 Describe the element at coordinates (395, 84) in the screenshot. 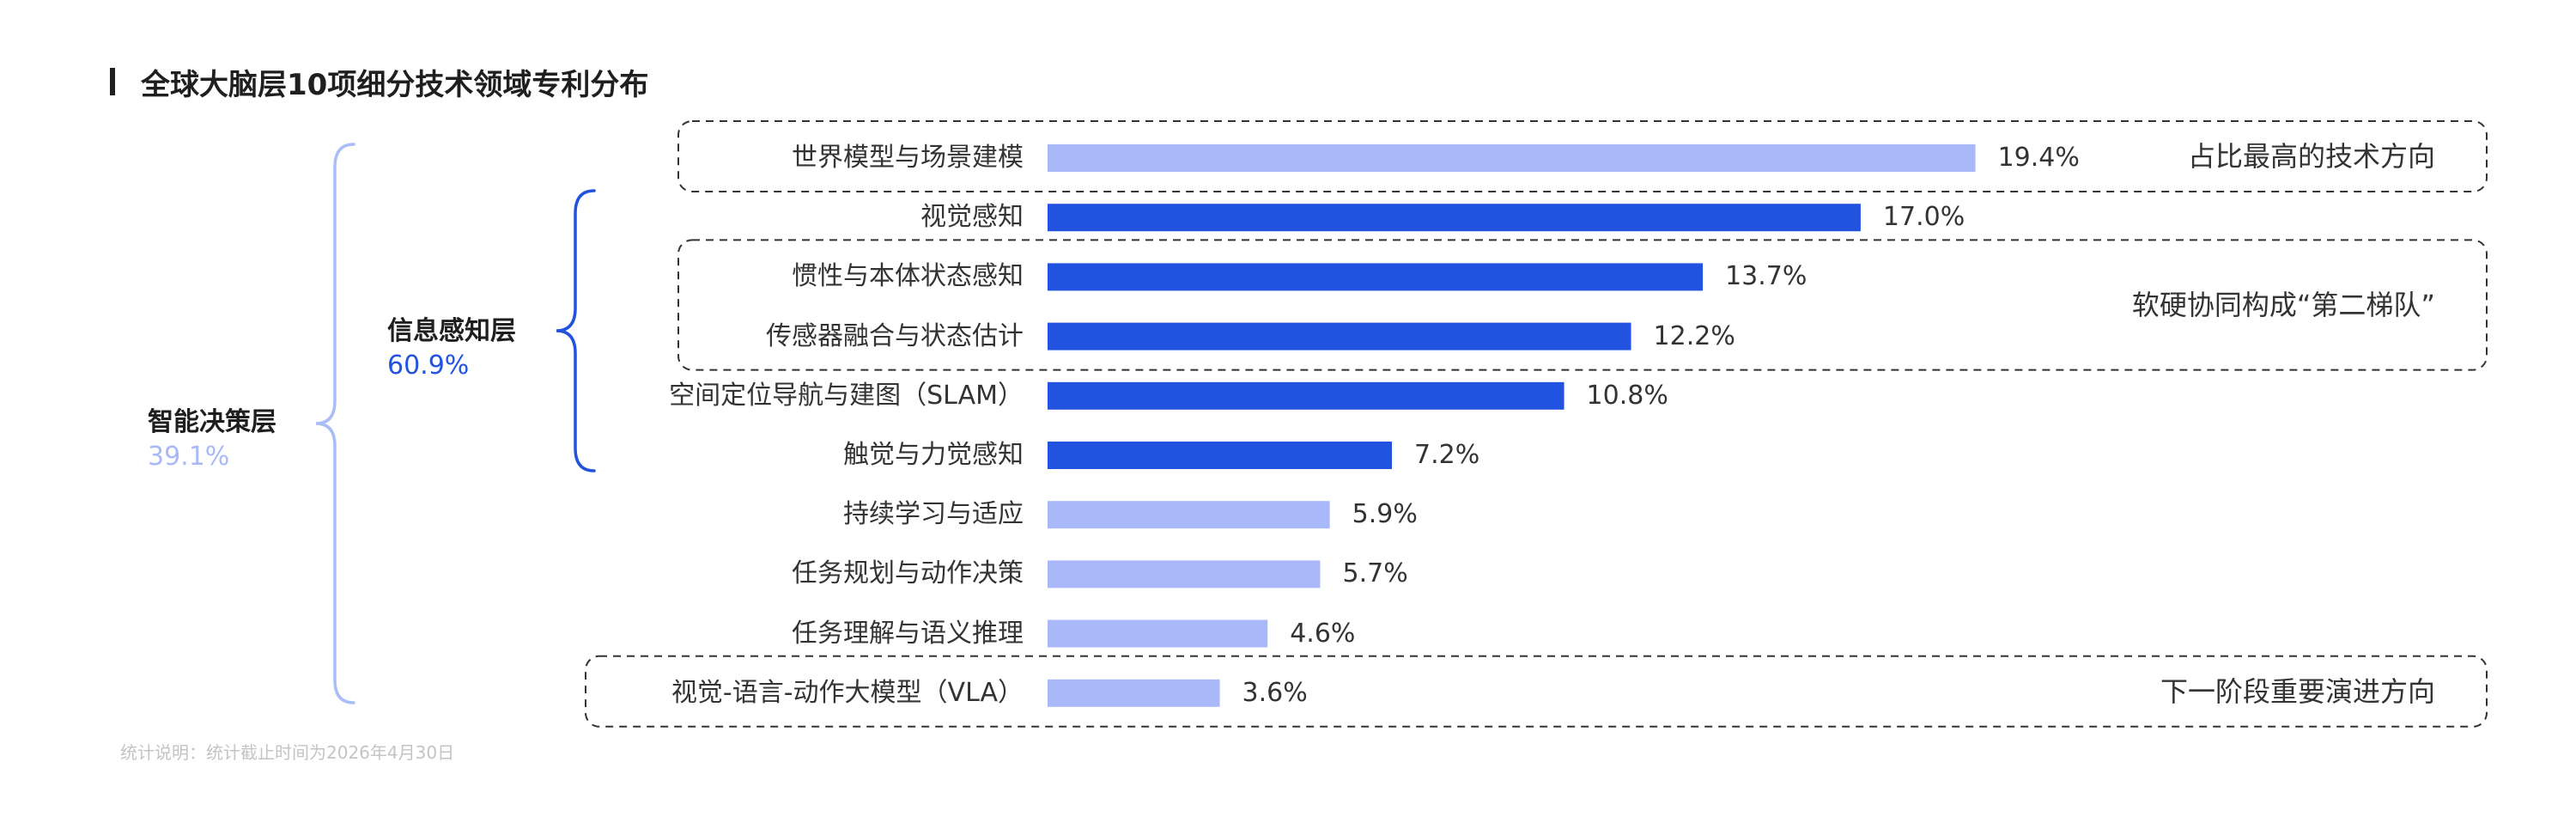

I see `chart-title: 全球大脑层10项细分技术领域专利分布` at that location.